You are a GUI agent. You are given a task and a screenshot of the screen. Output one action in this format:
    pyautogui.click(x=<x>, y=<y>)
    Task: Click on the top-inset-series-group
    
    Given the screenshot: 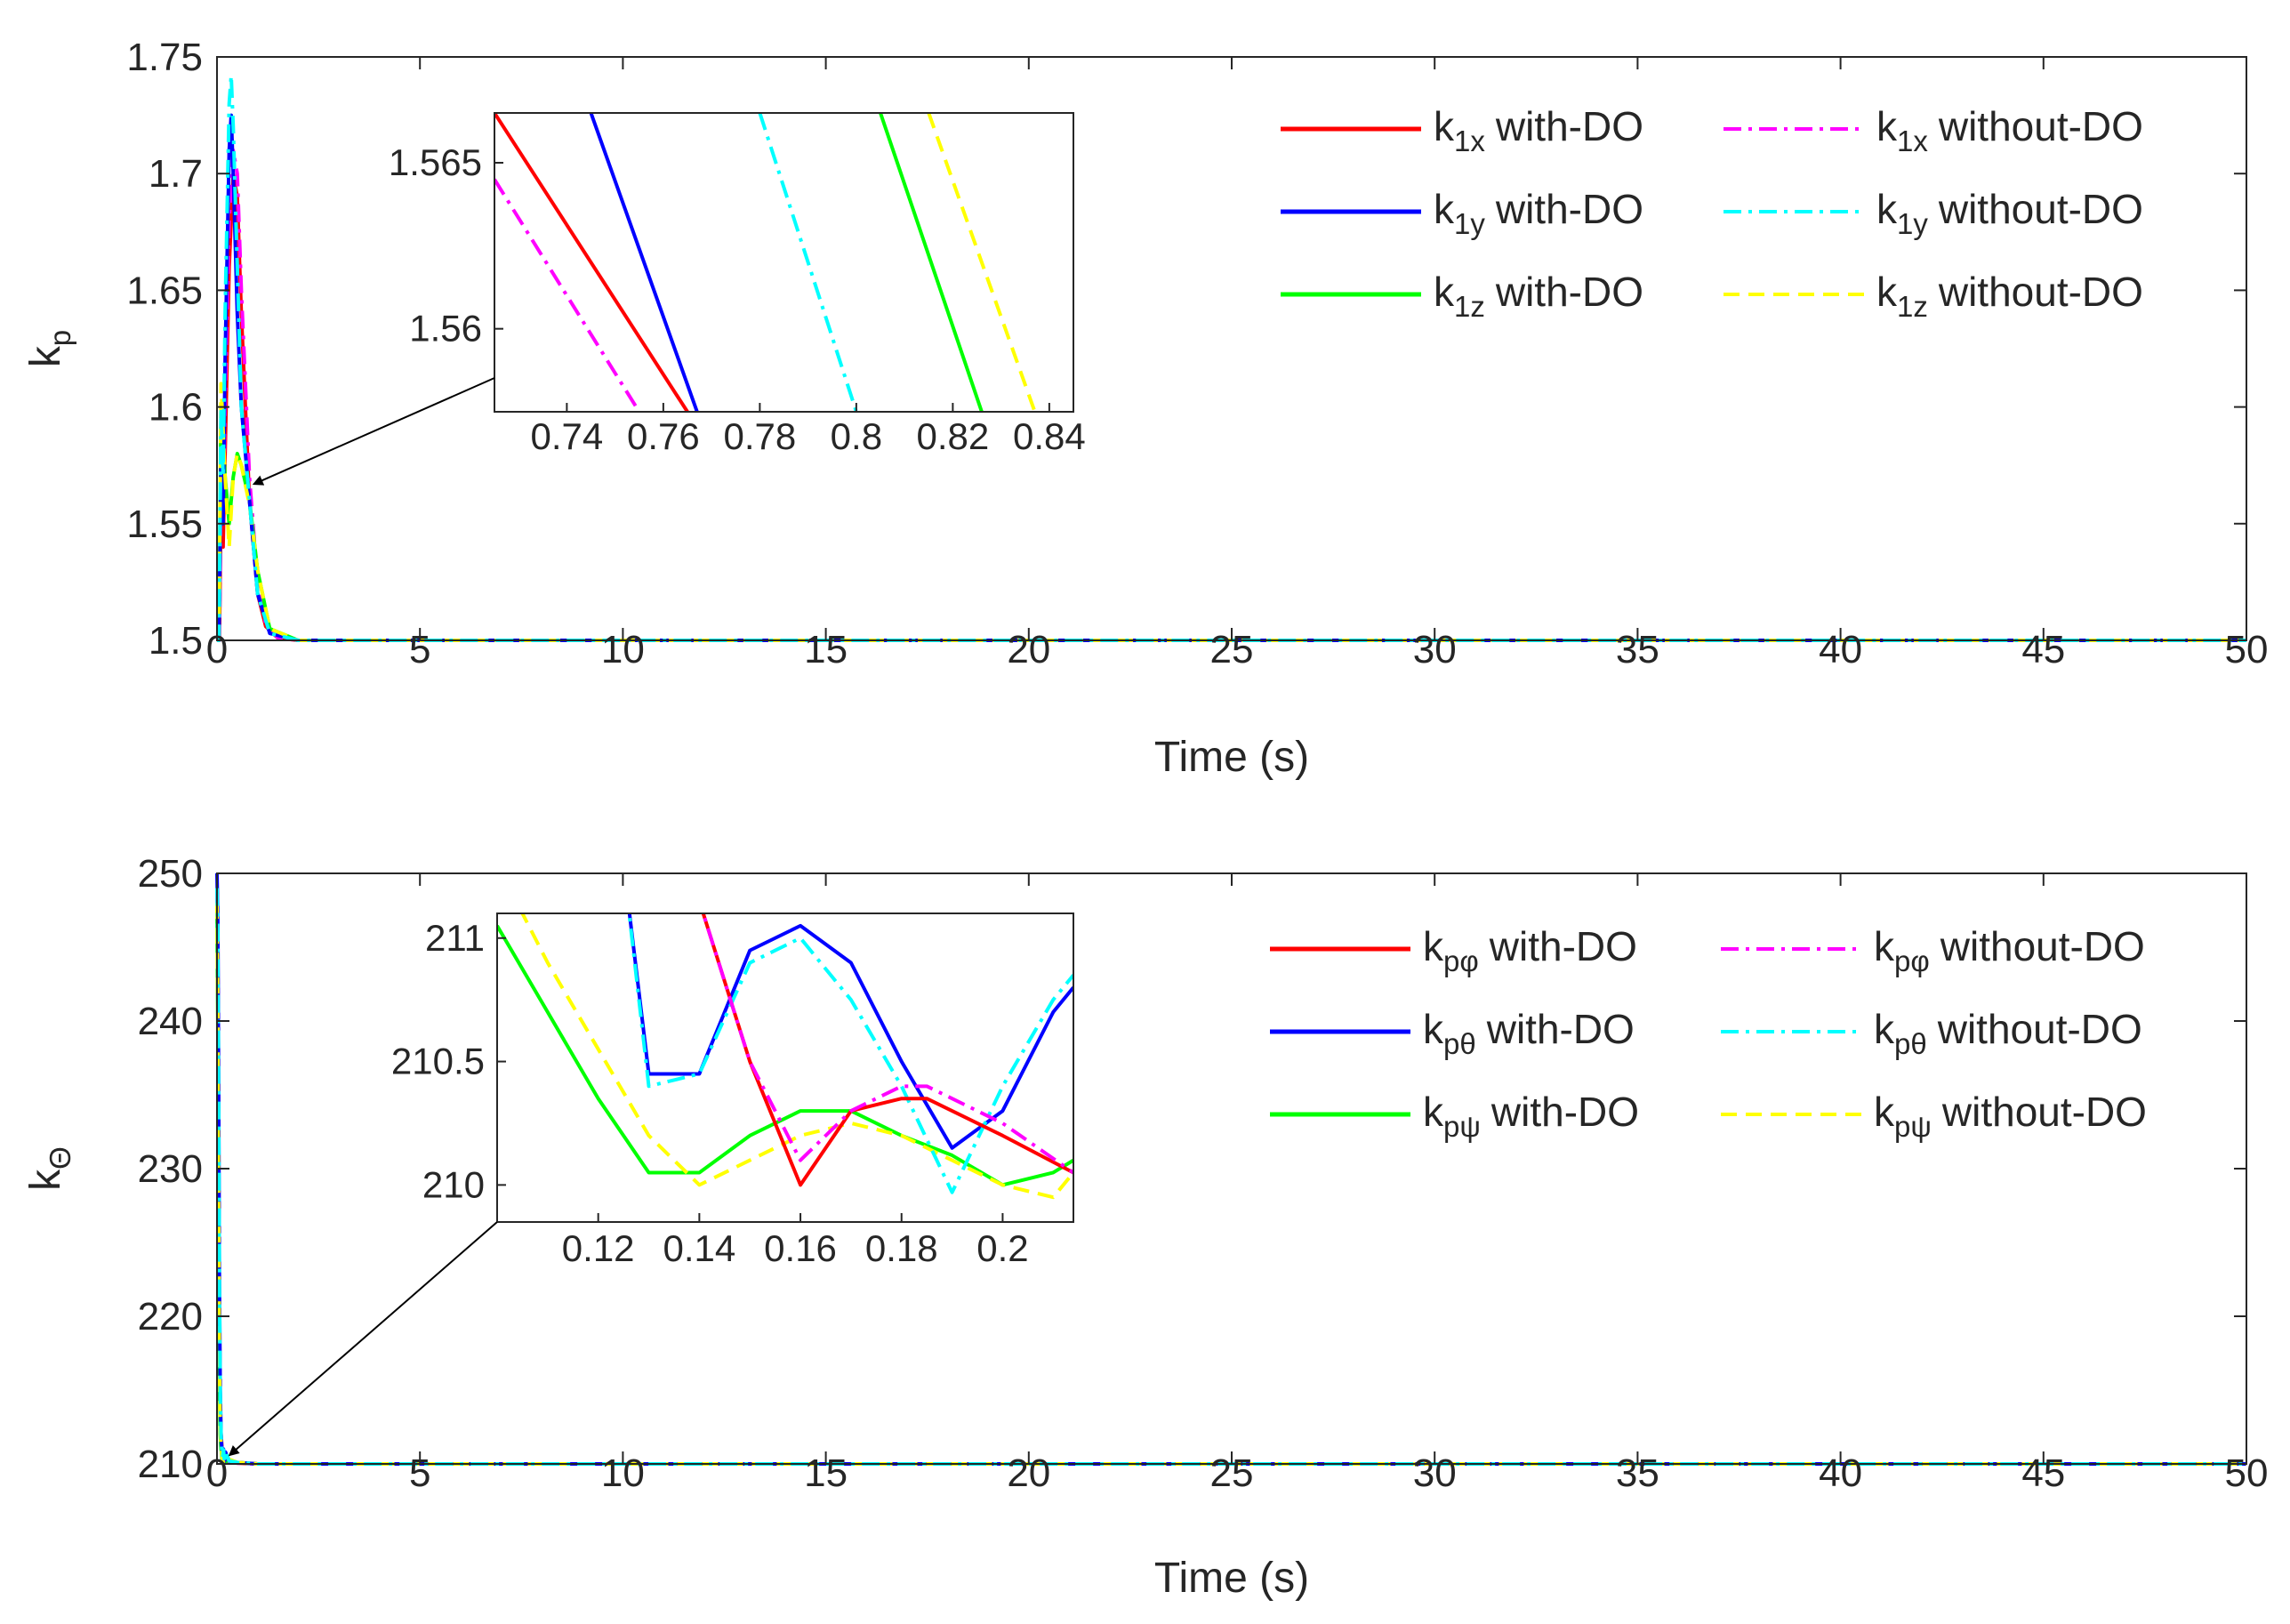 What is the action you would take?
    pyautogui.click(x=765, y=262)
    